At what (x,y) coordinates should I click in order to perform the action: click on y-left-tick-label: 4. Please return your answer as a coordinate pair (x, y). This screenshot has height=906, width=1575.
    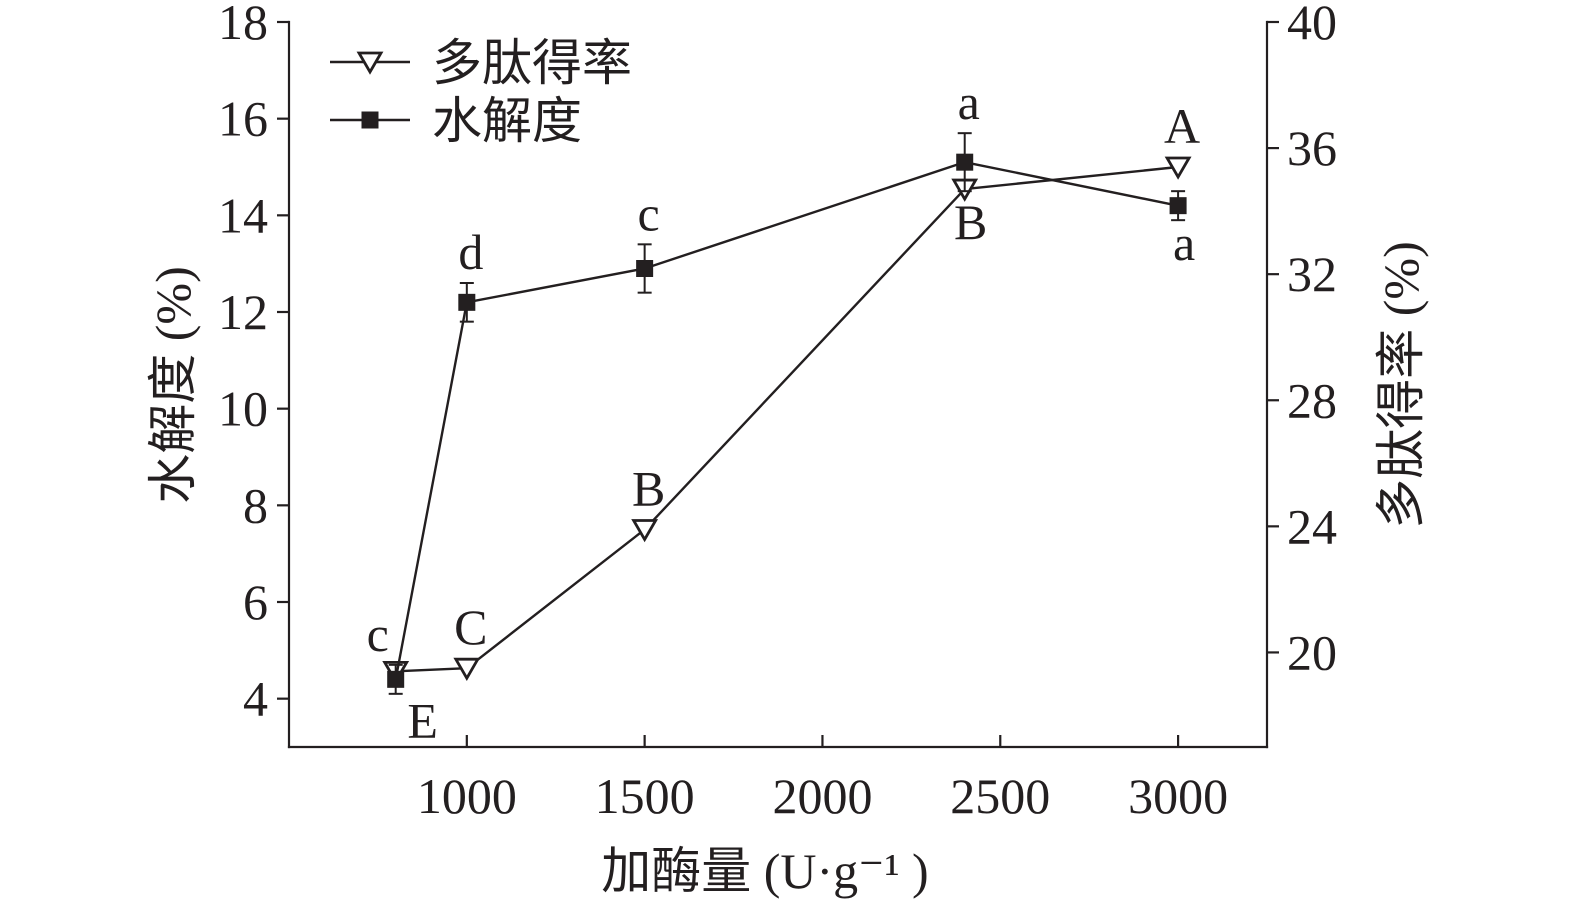
    Looking at the image, I should click on (255, 699).